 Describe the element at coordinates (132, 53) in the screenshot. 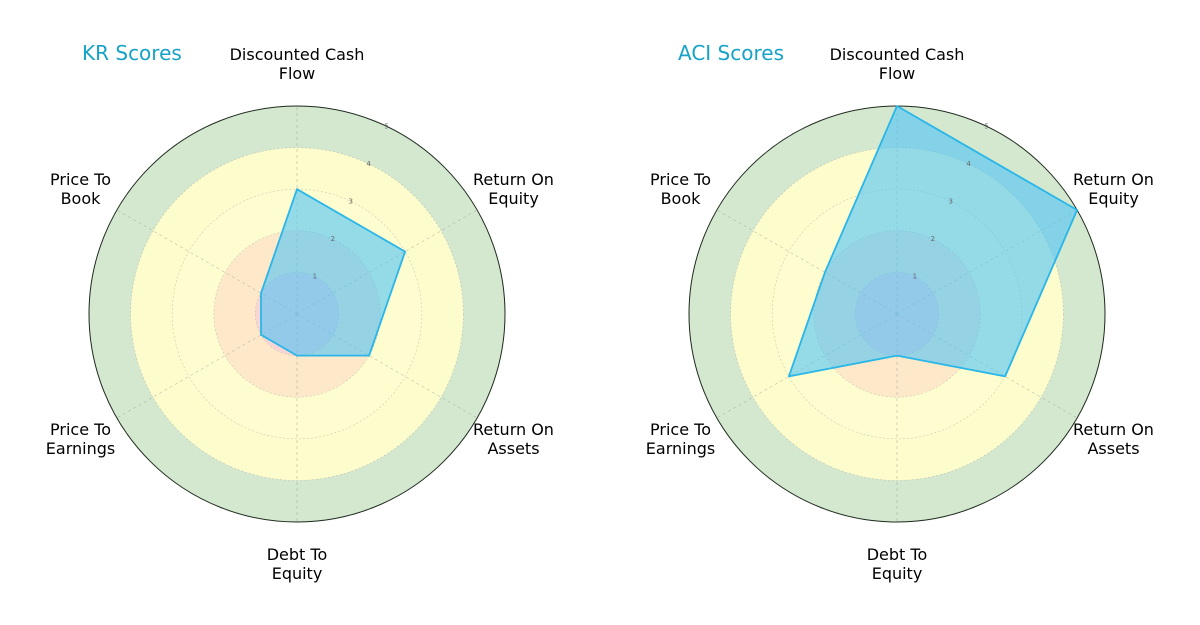

I see `kr-chart-title: KR Scores` at that location.